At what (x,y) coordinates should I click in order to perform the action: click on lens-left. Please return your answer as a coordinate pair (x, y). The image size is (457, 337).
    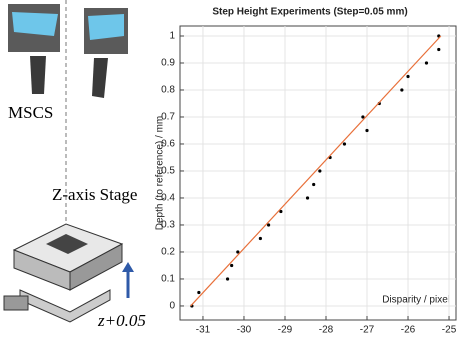
    Looking at the image, I should click on (38, 75).